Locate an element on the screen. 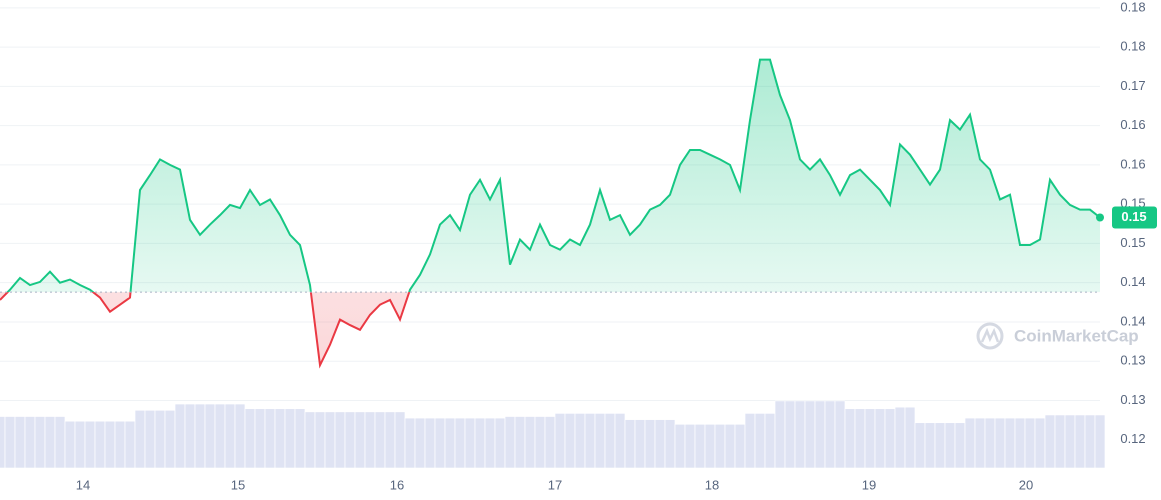 This screenshot has height=500, width=1161. price-tag is located at coordinates (1134, 217).